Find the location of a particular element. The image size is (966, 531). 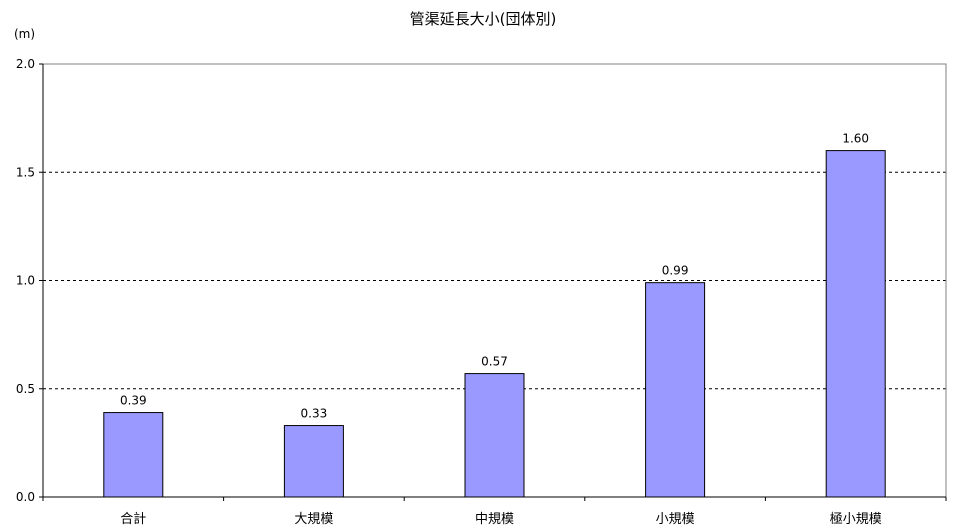

x-tick-label: 合計 is located at coordinates (133, 519).